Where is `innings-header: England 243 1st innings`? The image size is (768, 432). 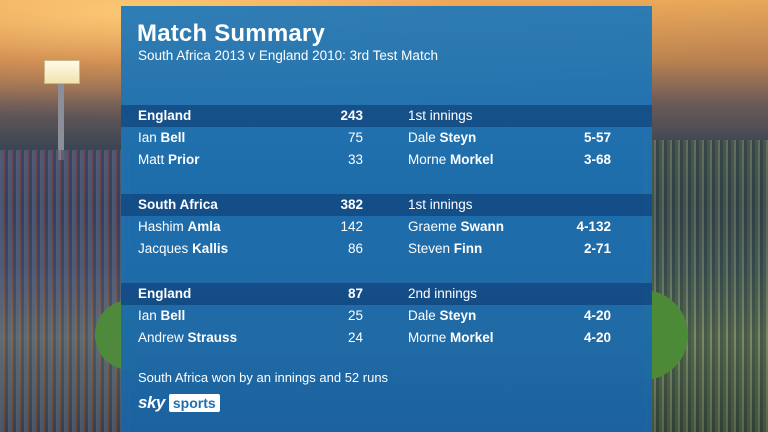
innings-header: England 243 1st innings is located at coordinates (386, 116).